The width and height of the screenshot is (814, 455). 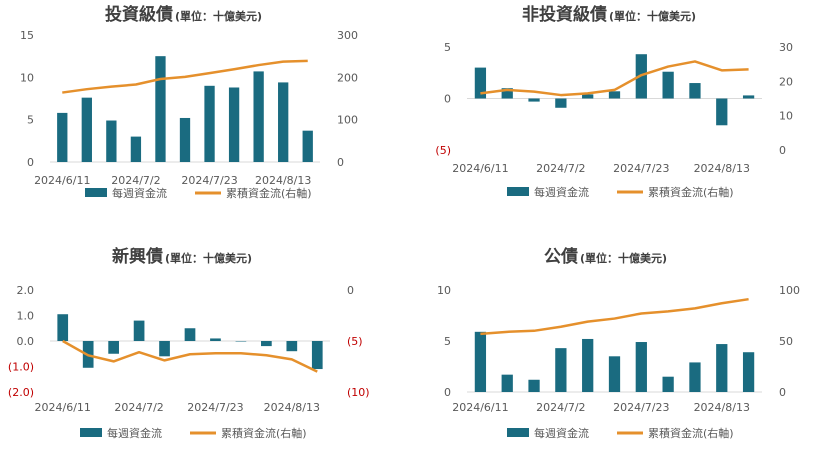 I want to click on right-axis-tick-label: 300, so click(x=347, y=35).